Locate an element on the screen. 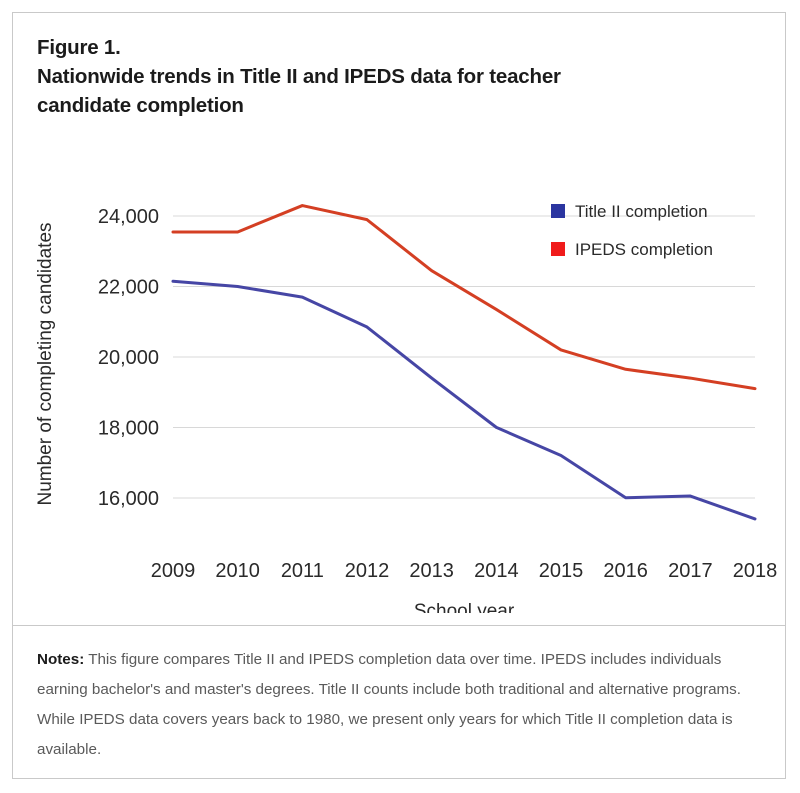 Image resolution: width=800 pixels, height=793 pixels. x-axis-title: School year is located at coordinates (464, 607).